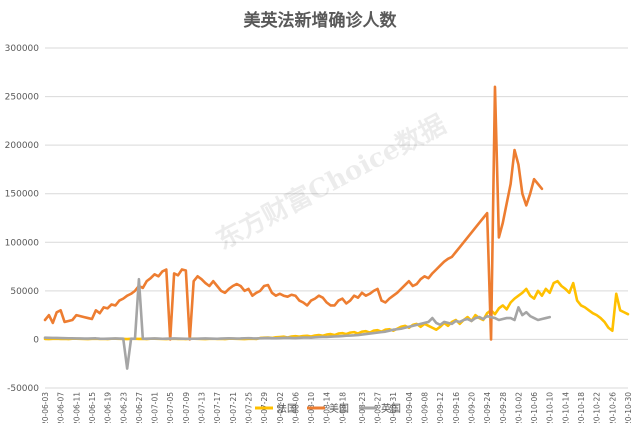 This screenshot has width=640, height=423. What do you see at coordinates (409, 407) in the screenshot?
I see `x-tick-label: 2020-09-04` at bounding box center [409, 407].